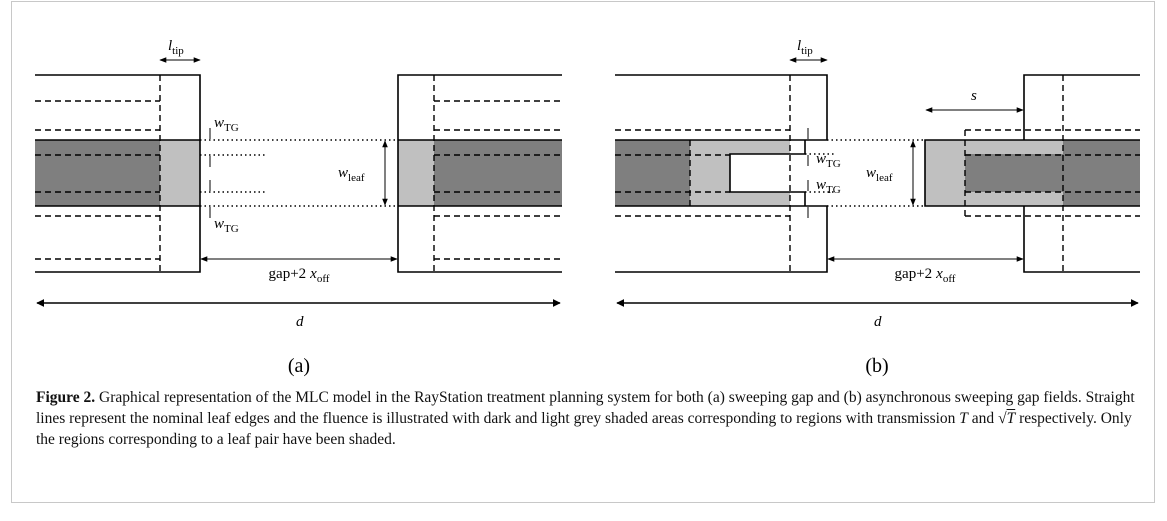 Image resolution: width=1167 pixels, height=521 pixels. Describe the element at coordinates (66, 397) in the screenshot. I see `caption-label: Figure 2.` at that location.